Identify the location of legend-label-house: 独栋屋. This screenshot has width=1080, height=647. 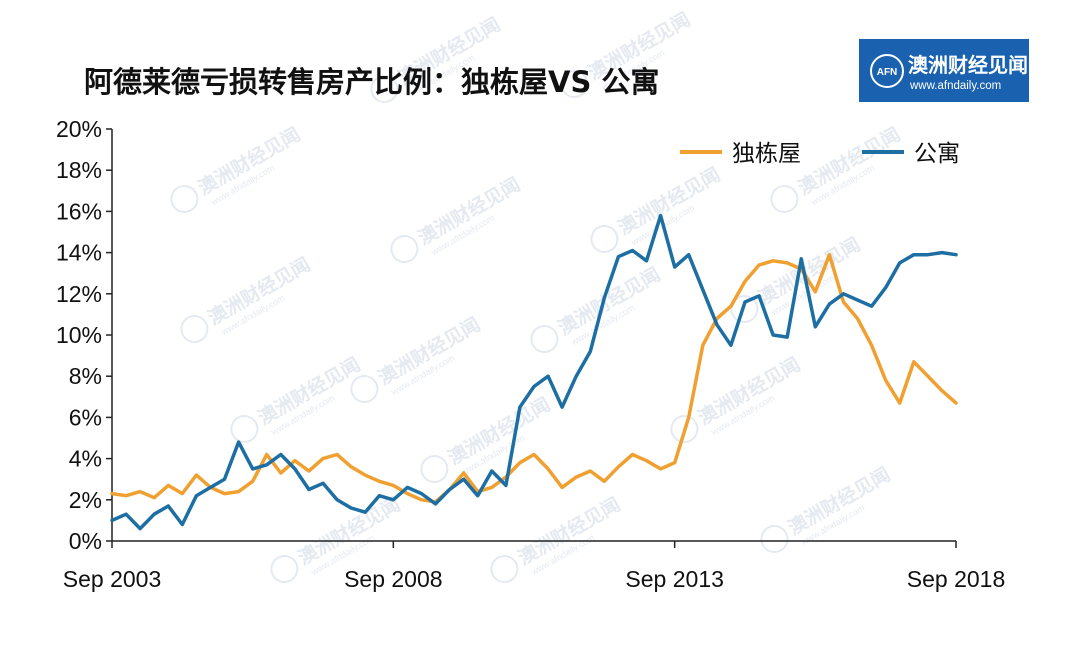
(766, 154).